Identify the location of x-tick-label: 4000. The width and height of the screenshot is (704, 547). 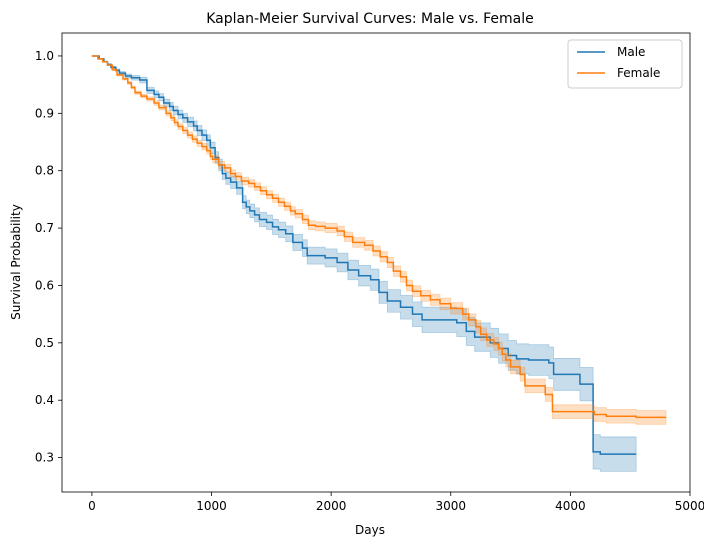
(570, 506).